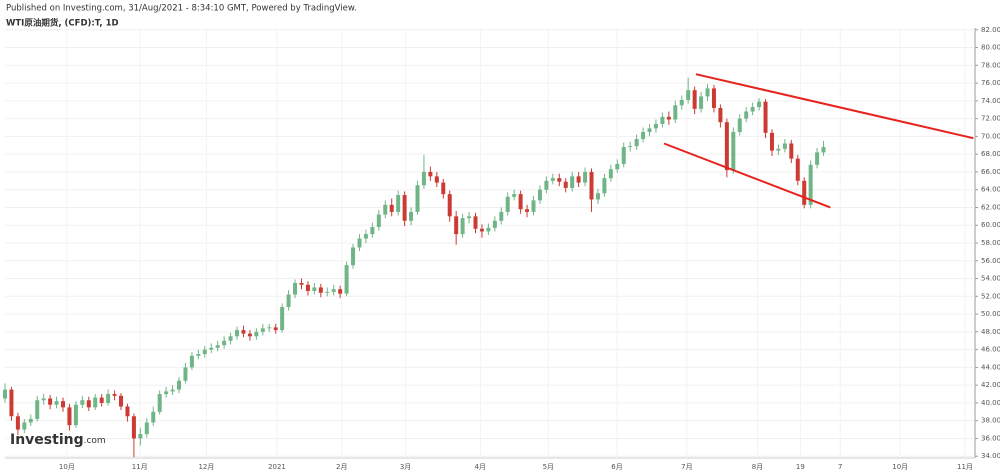  I want to click on y-tick-label: 50.00, so click(990, 314).